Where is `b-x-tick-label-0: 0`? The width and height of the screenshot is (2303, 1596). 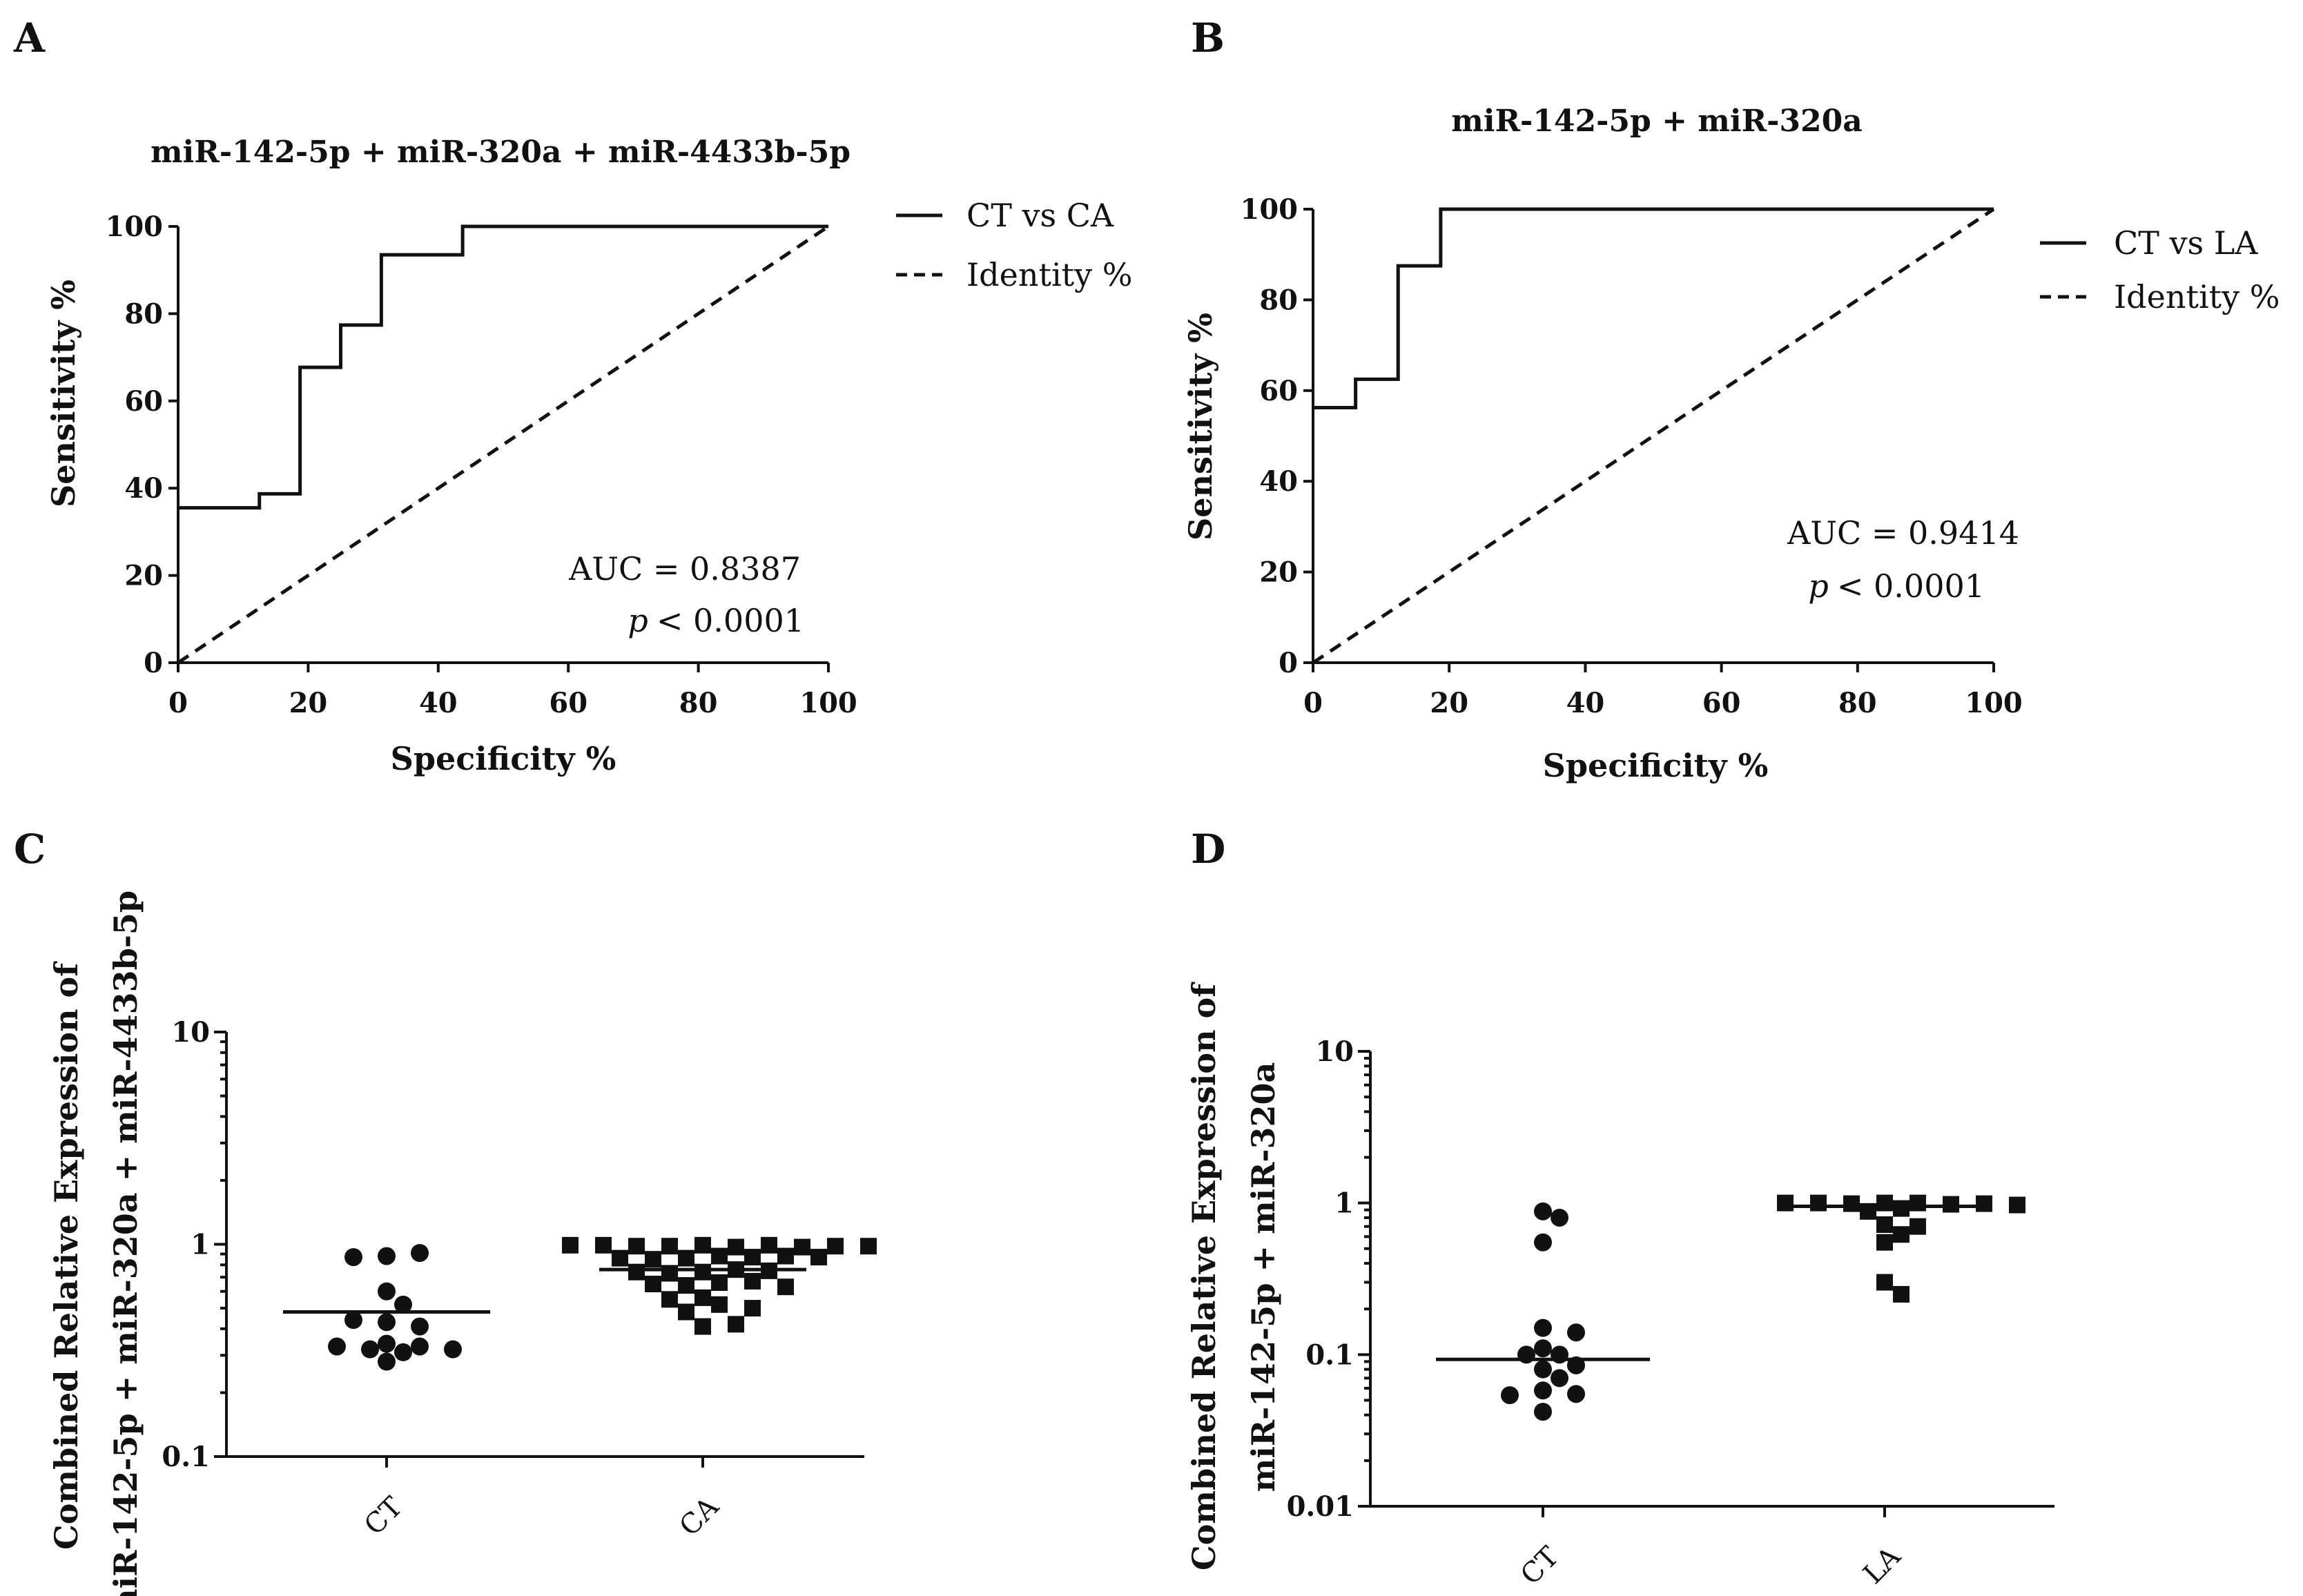 b-x-tick-label-0: 0 is located at coordinates (1313, 703).